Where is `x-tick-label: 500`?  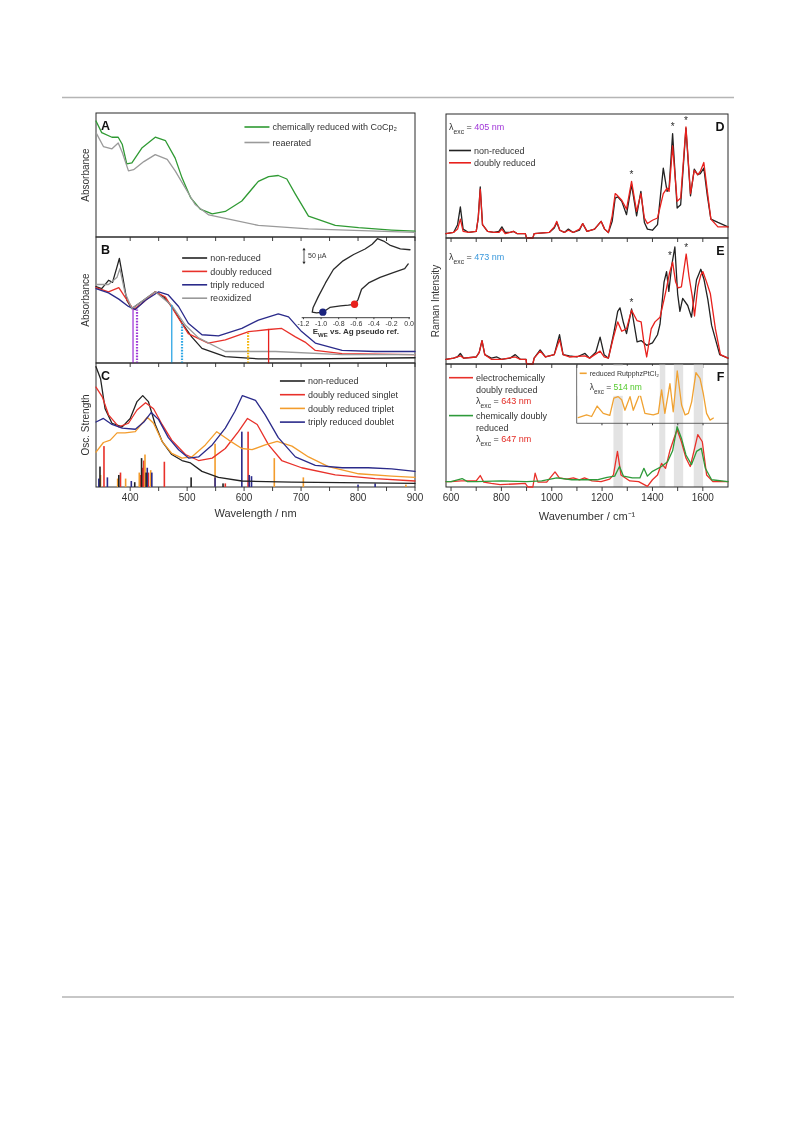 x-tick-label: 500 is located at coordinates (187, 497).